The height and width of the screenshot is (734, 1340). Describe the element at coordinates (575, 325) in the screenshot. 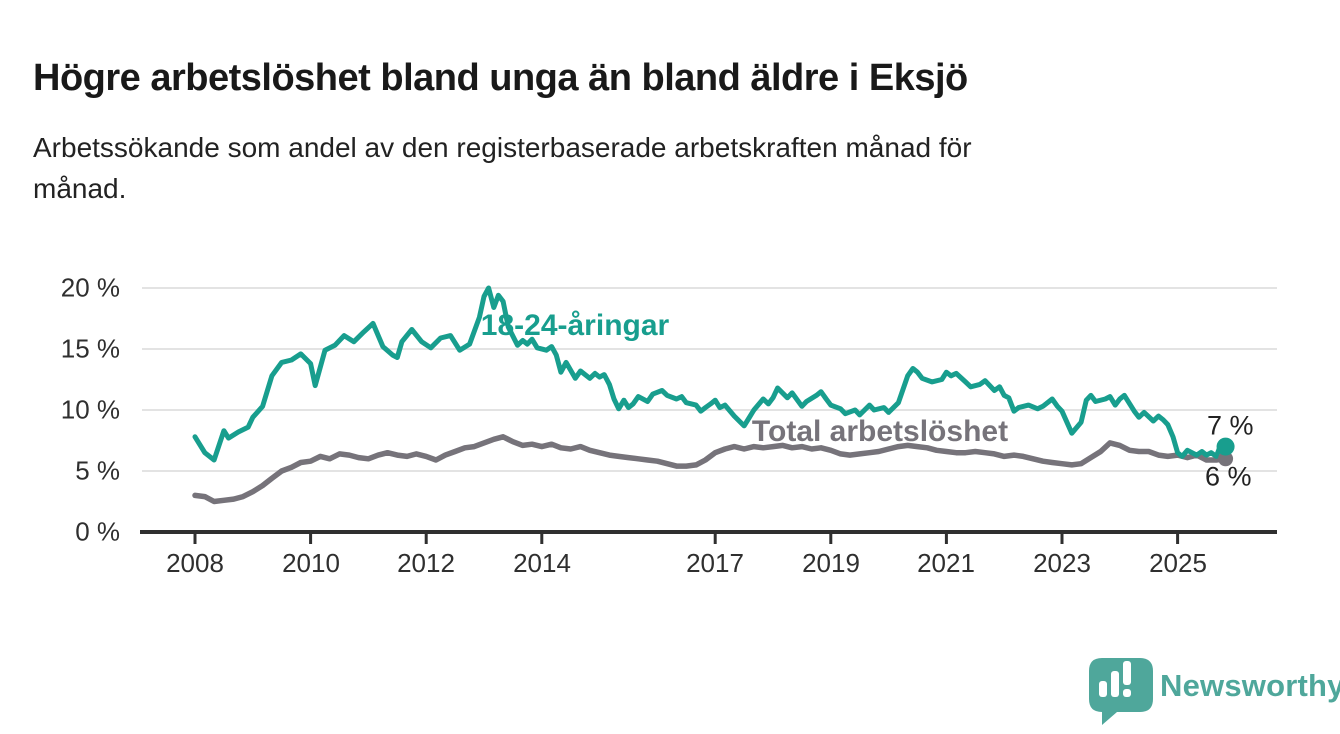

I see `series-label-youth: 18-24-åringar` at that location.